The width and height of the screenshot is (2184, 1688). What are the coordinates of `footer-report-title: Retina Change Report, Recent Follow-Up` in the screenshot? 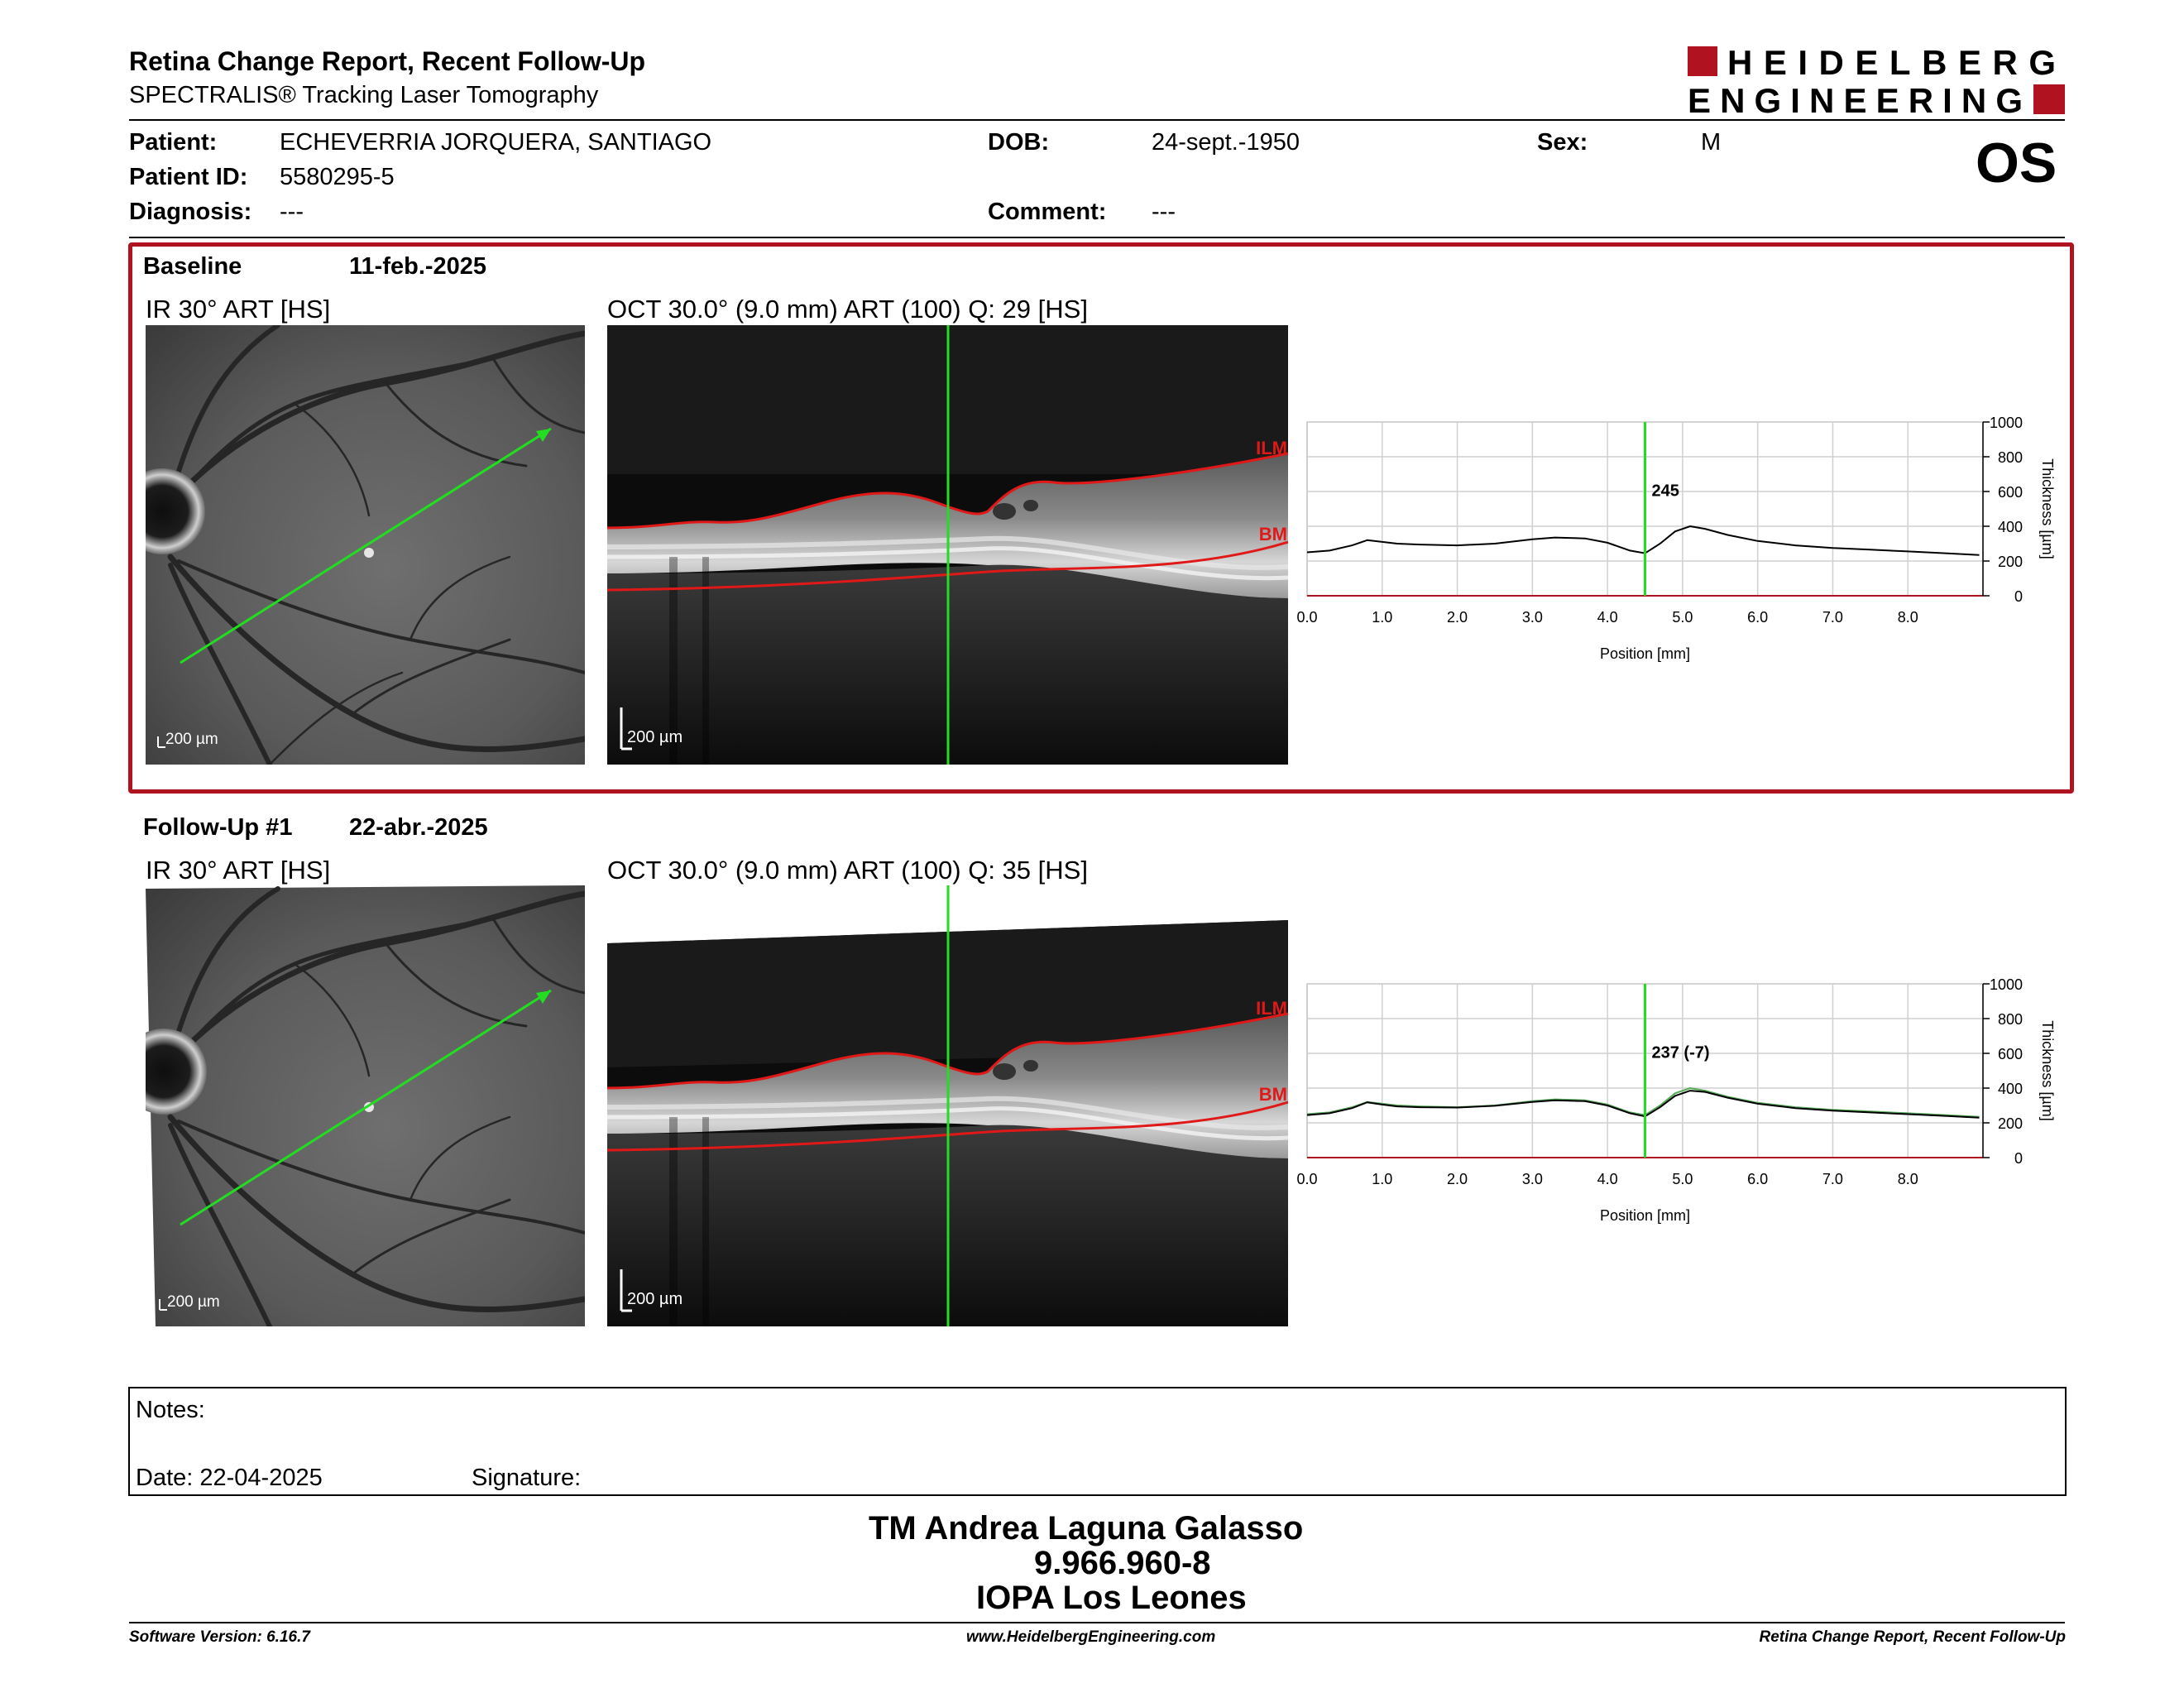 It's located at (1912, 1637).